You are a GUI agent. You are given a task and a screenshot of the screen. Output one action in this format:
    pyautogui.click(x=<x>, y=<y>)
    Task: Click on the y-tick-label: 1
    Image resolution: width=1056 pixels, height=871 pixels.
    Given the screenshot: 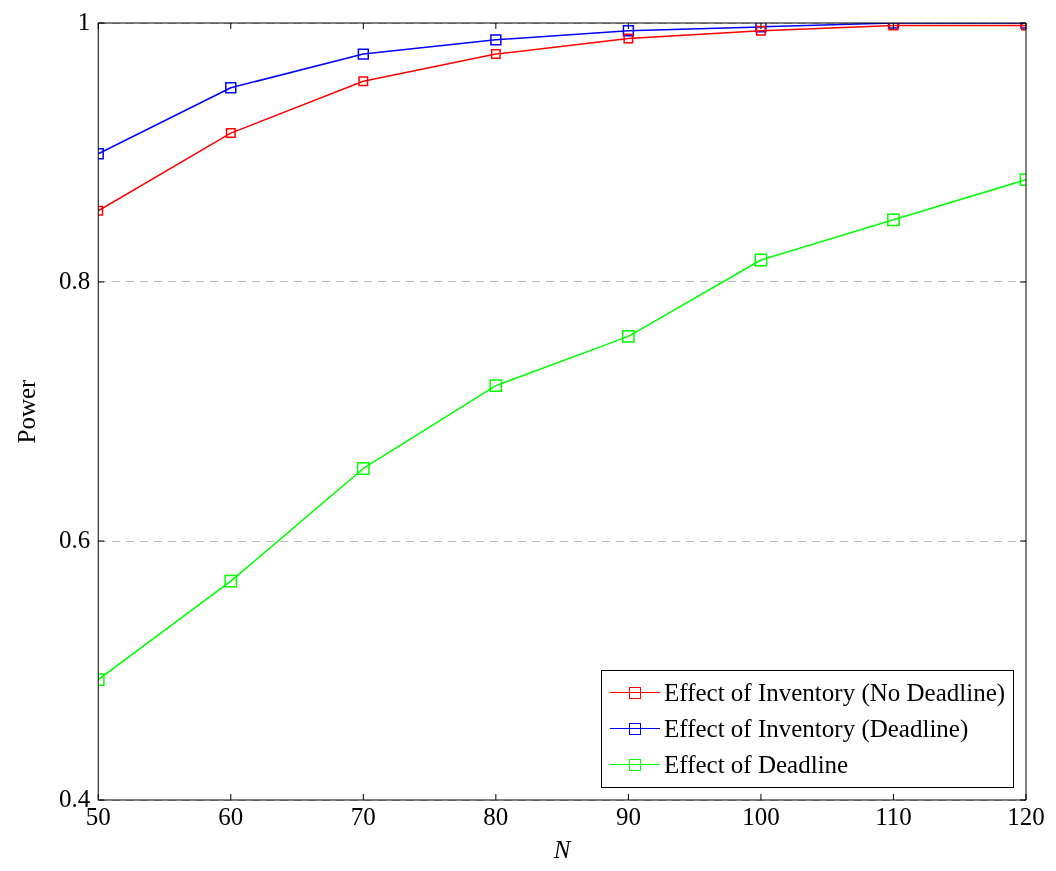 What is the action you would take?
    pyautogui.click(x=84, y=21)
    